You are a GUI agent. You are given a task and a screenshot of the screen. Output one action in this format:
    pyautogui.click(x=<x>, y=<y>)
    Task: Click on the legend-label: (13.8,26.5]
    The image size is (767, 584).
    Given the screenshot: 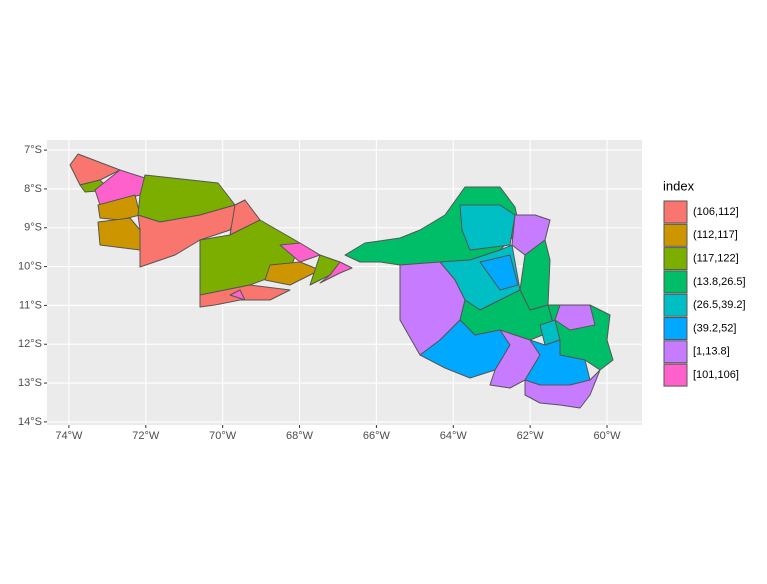 What is the action you would take?
    pyautogui.click(x=719, y=282)
    